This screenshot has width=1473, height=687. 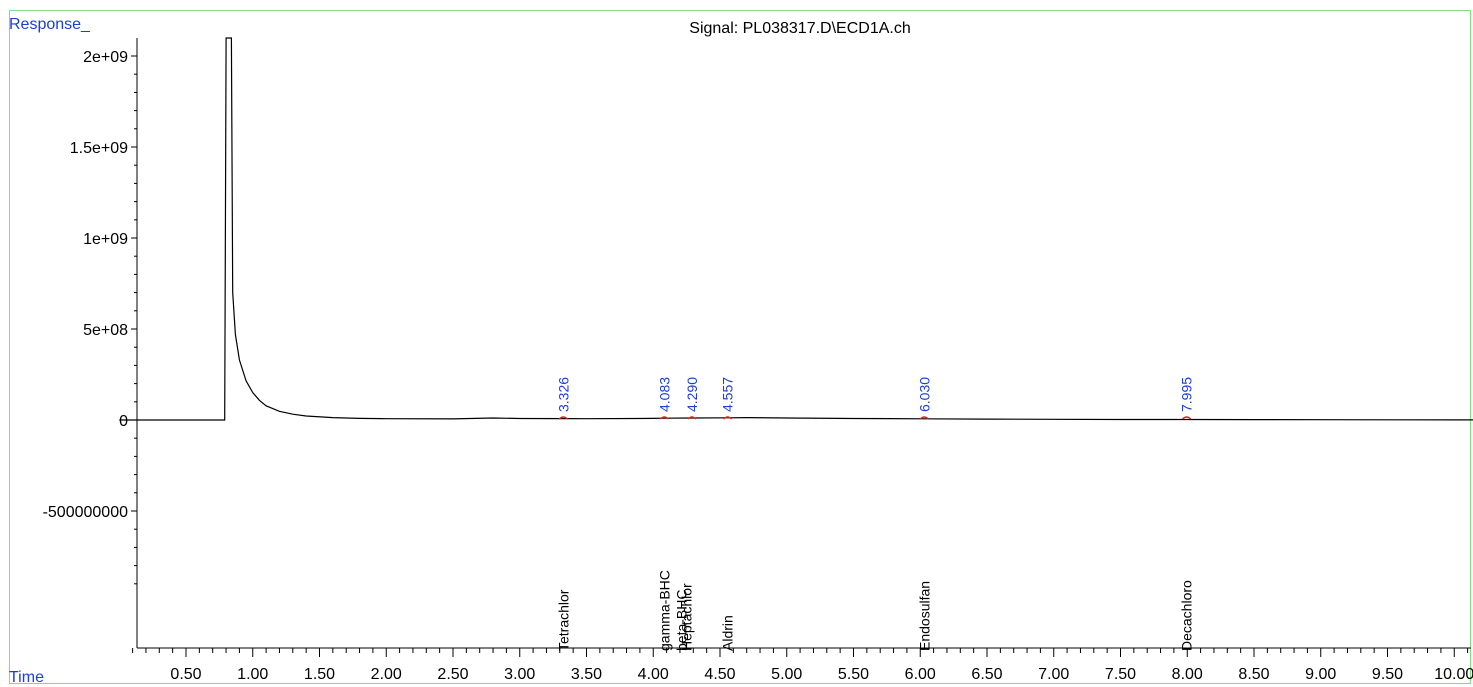 I want to click on y-tick-label: 1.5e+09, so click(x=99, y=148).